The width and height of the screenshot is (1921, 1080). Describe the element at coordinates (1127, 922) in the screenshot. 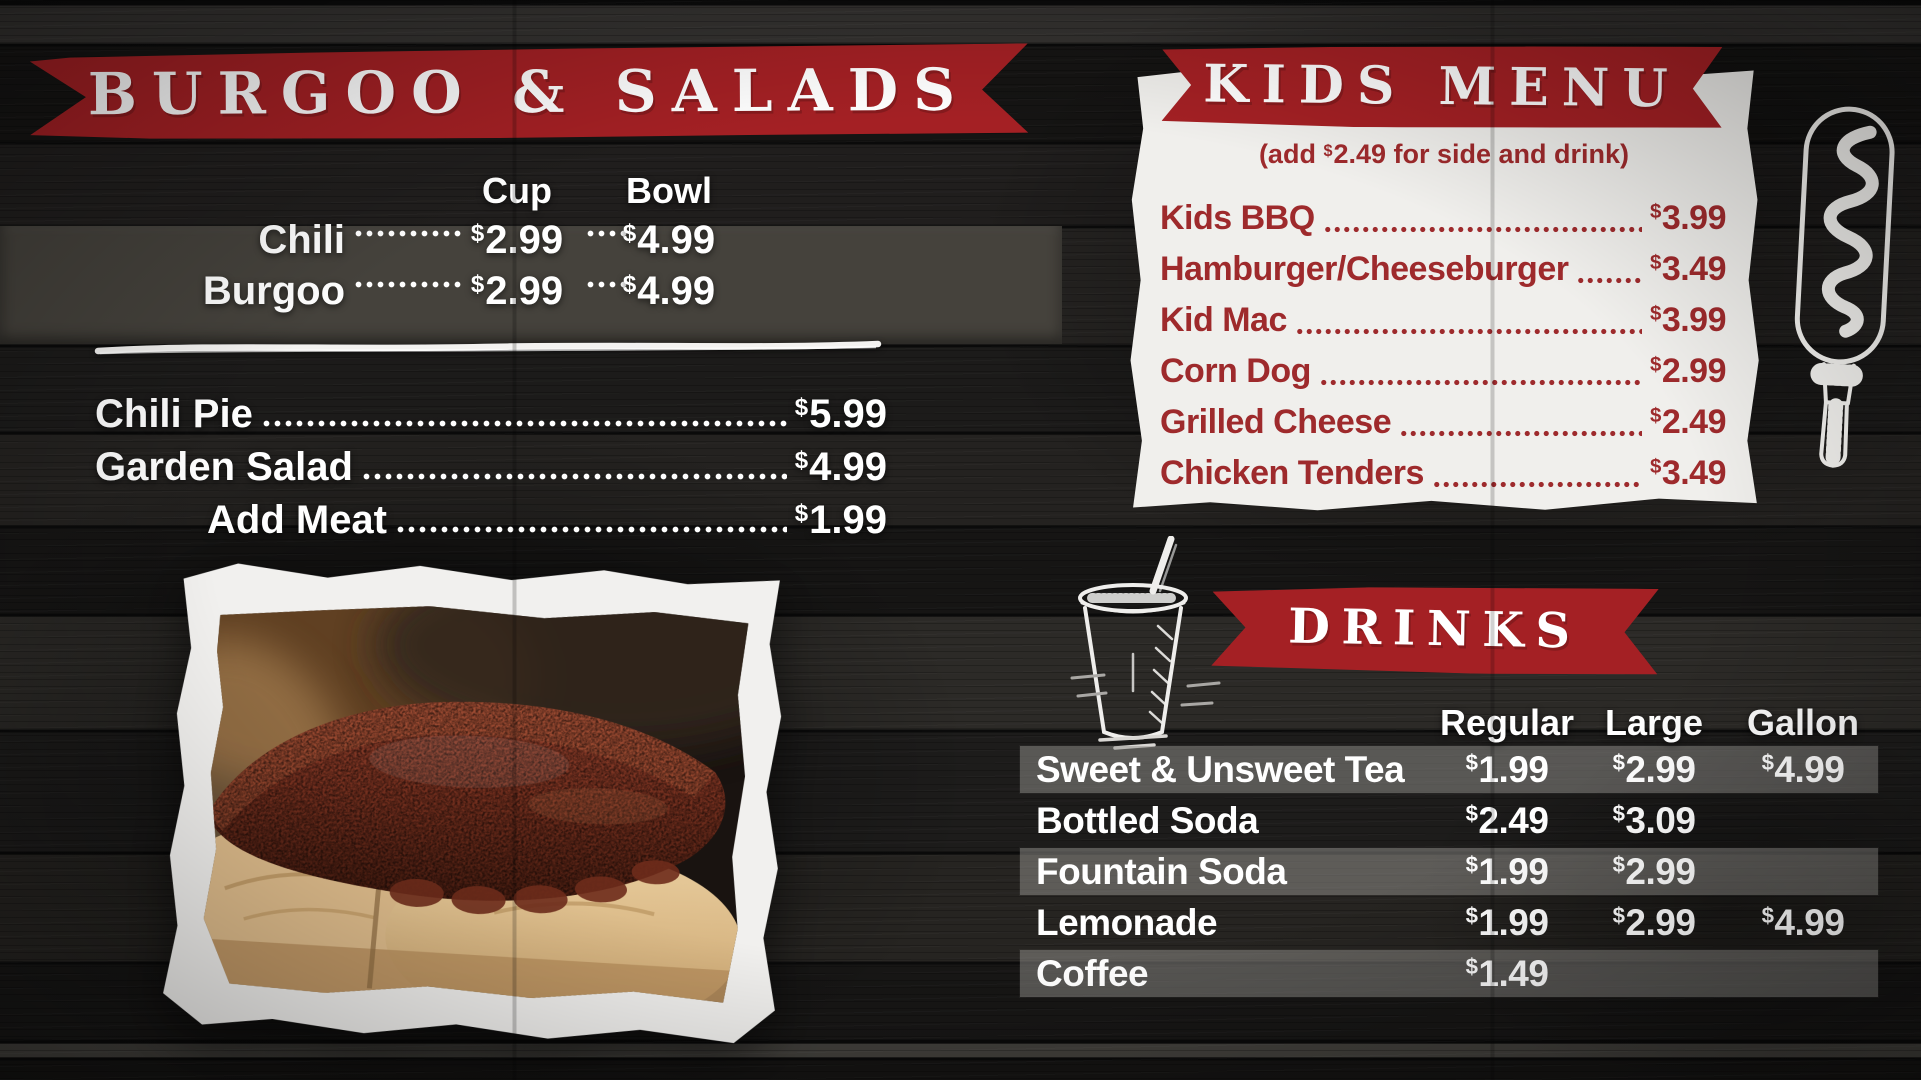

I see `item-name: Lemonade` at that location.